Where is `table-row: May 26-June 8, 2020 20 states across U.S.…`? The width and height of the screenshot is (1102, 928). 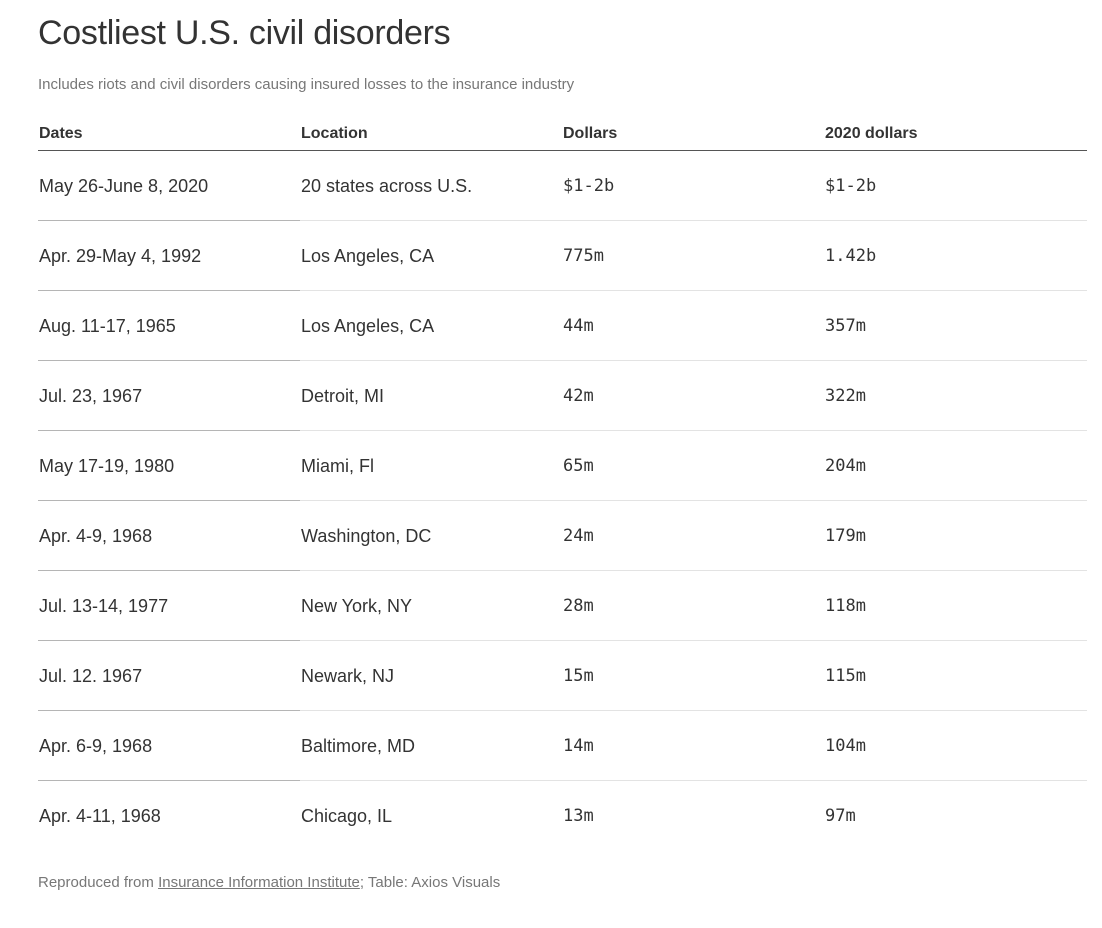 table-row: May 26-June 8, 2020 20 states across U.S.… is located at coordinates (562, 186).